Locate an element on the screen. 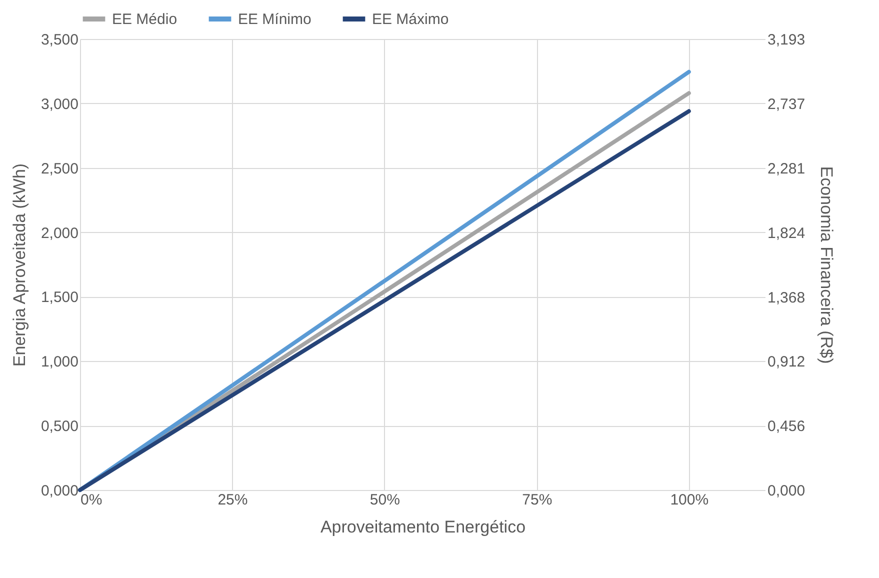 This screenshot has height=578, width=879. y-tick-label: 2,500 is located at coordinates (59, 169).